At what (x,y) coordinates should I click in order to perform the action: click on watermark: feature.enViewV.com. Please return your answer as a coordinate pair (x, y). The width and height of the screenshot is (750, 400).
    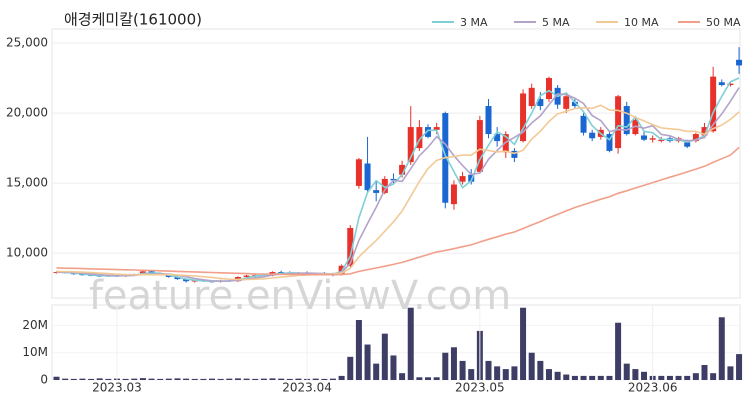
    Looking at the image, I should click on (300, 296).